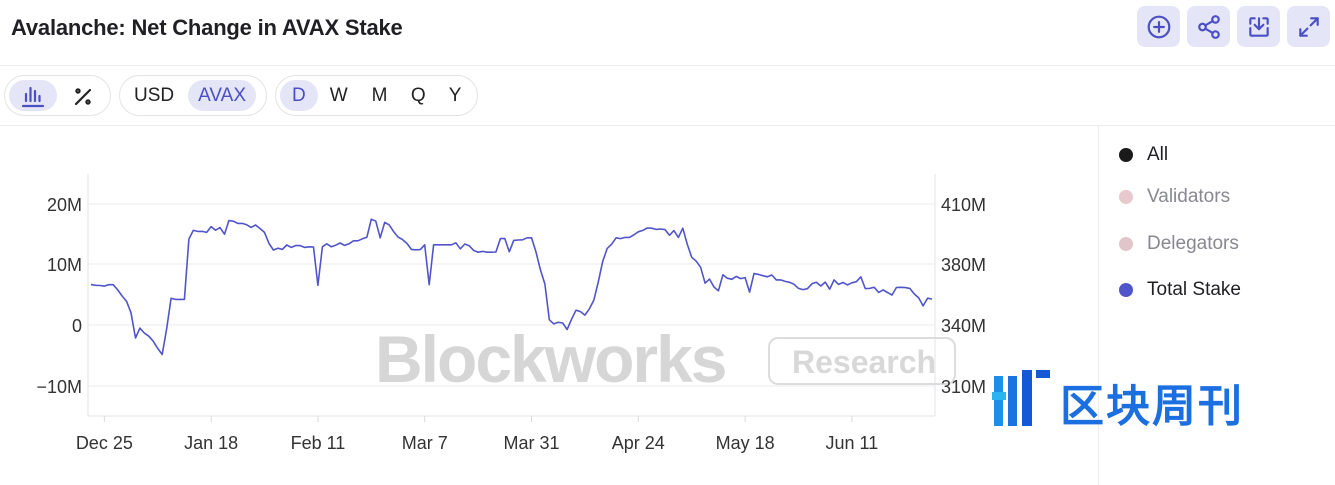  I want to click on percent-toggle, so click(83, 95).